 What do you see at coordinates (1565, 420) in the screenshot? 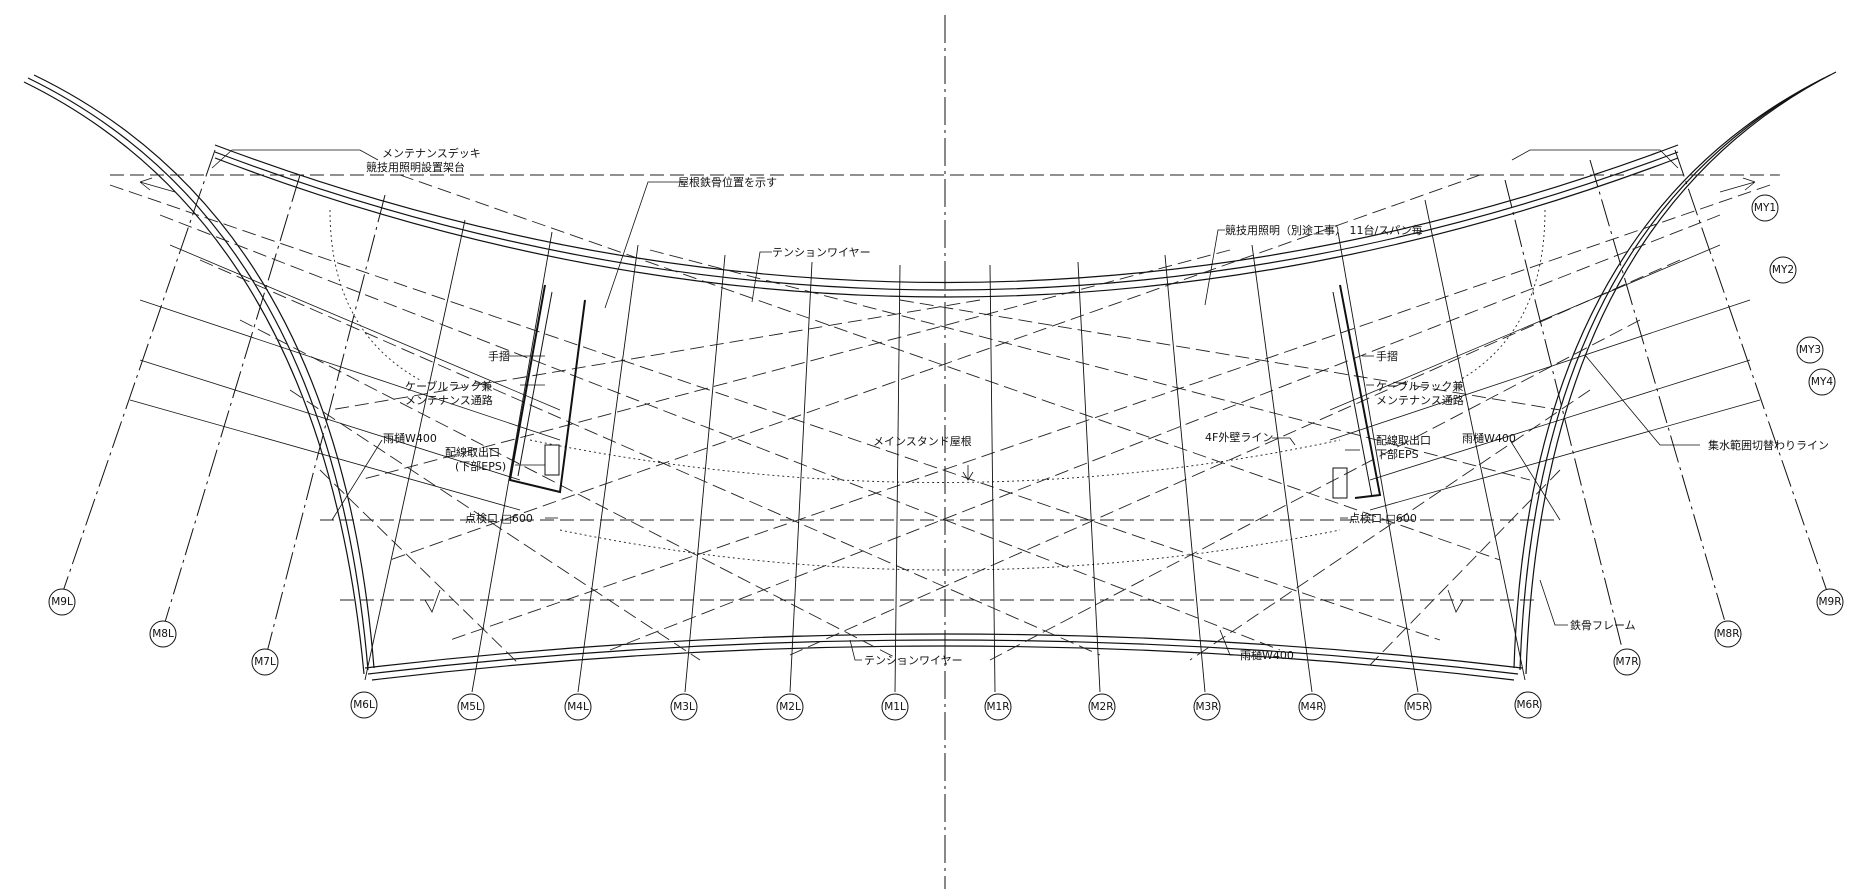
I see `gridline-m7r` at bounding box center [1565, 420].